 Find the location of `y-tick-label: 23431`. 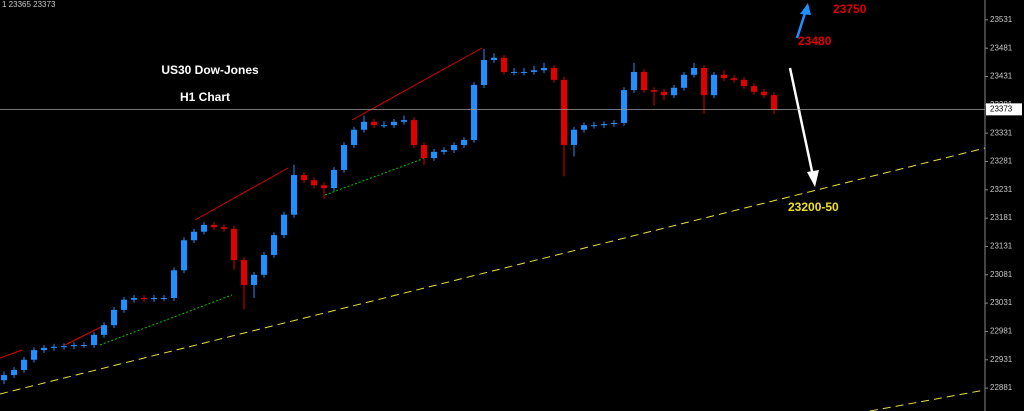

y-tick-label: 23431 is located at coordinates (1001, 76).